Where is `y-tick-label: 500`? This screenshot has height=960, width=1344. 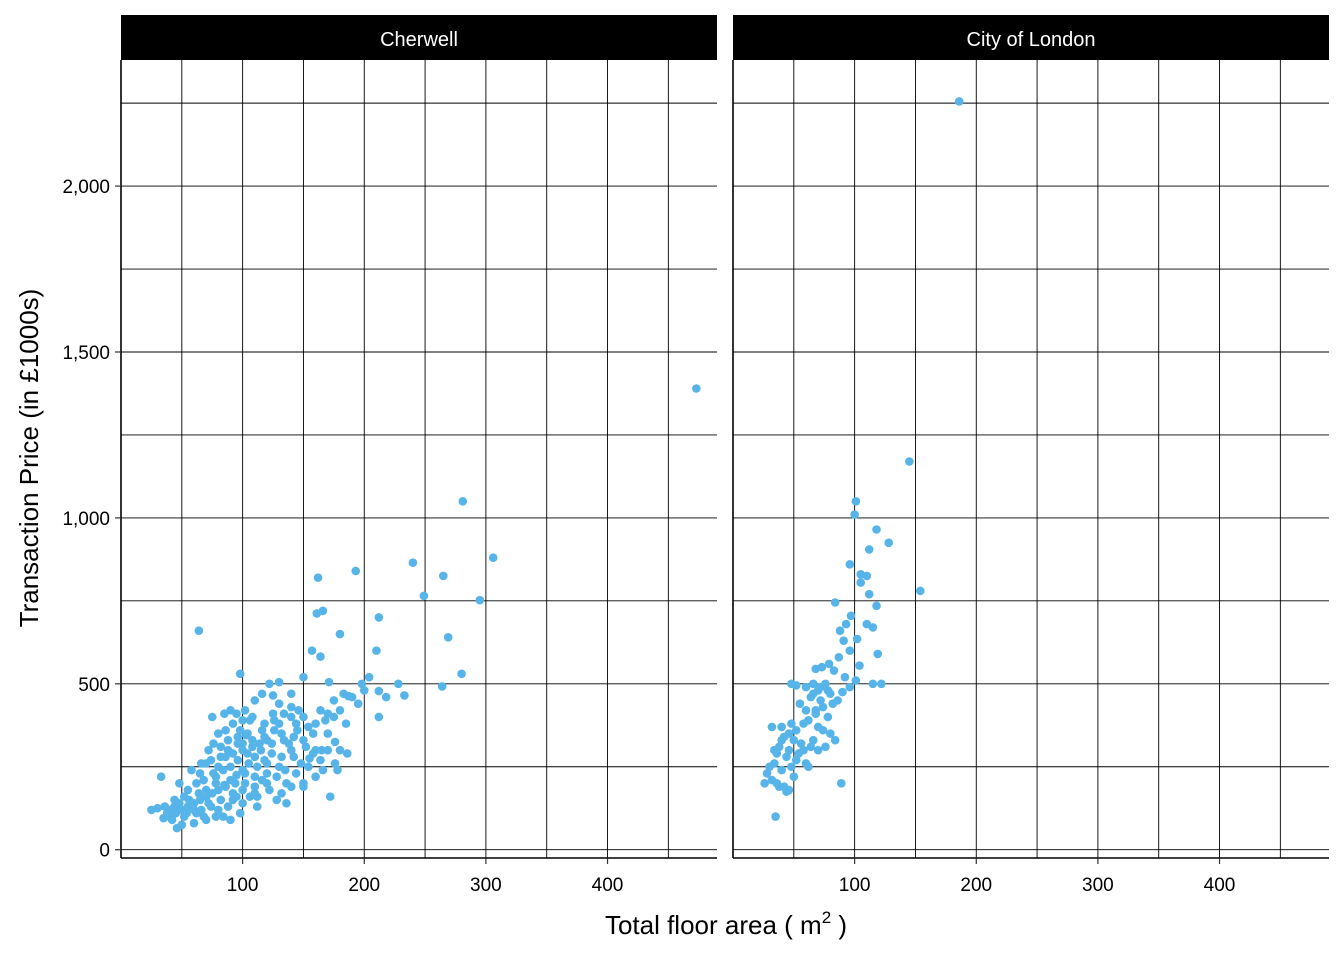 y-tick-label: 500 is located at coordinates (94, 685).